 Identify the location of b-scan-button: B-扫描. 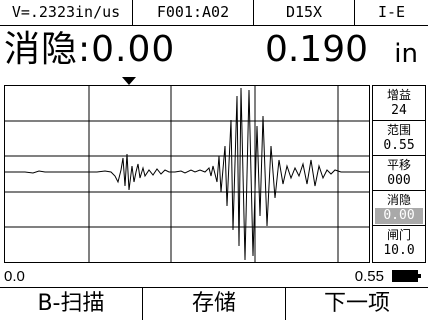
(71, 304).